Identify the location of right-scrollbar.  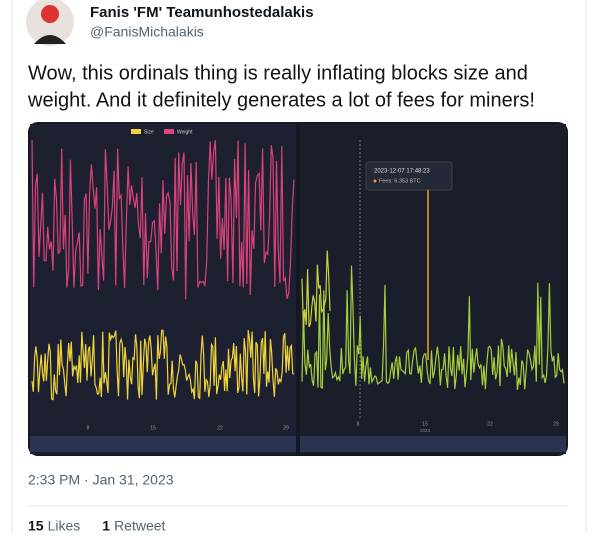
(433, 444).